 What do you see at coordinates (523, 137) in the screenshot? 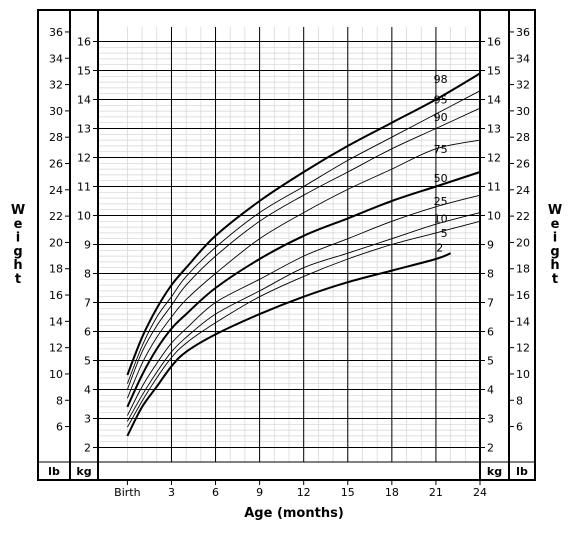
I see `lb-tick-label-right: 28` at bounding box center [523, 137].